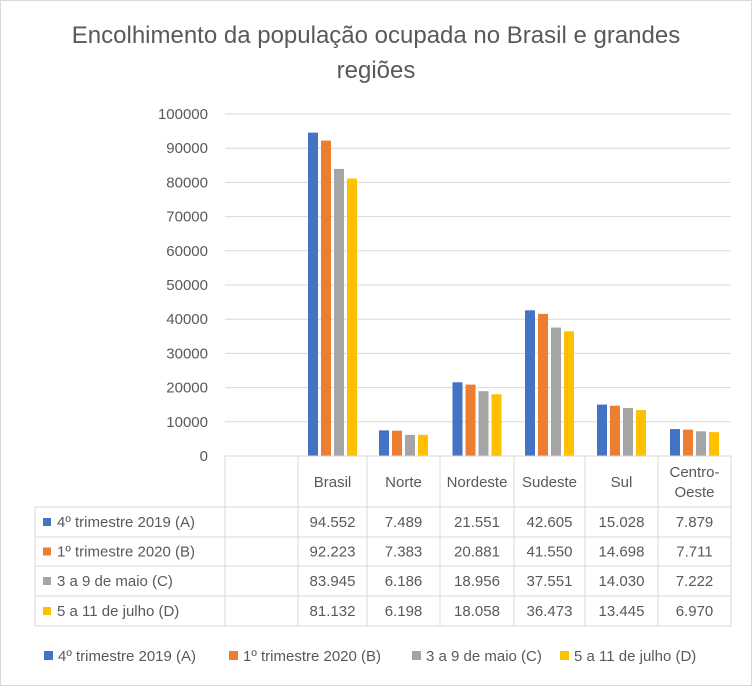 This screenshot has height=686, width=752. I want to click on data-label: 83.945, so click(333, 581).